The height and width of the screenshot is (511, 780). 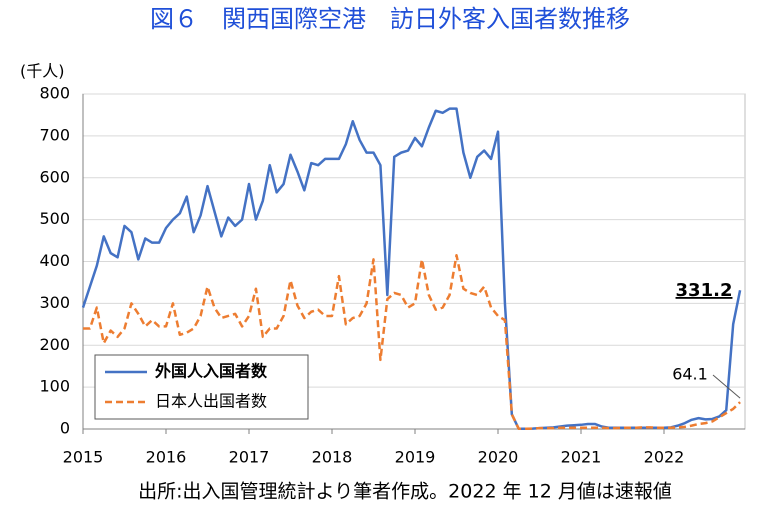 What do you see at coordinates (65, 428) in the screenshot?
I see `y-tick-label: 0` at bounding box center [65, 428].